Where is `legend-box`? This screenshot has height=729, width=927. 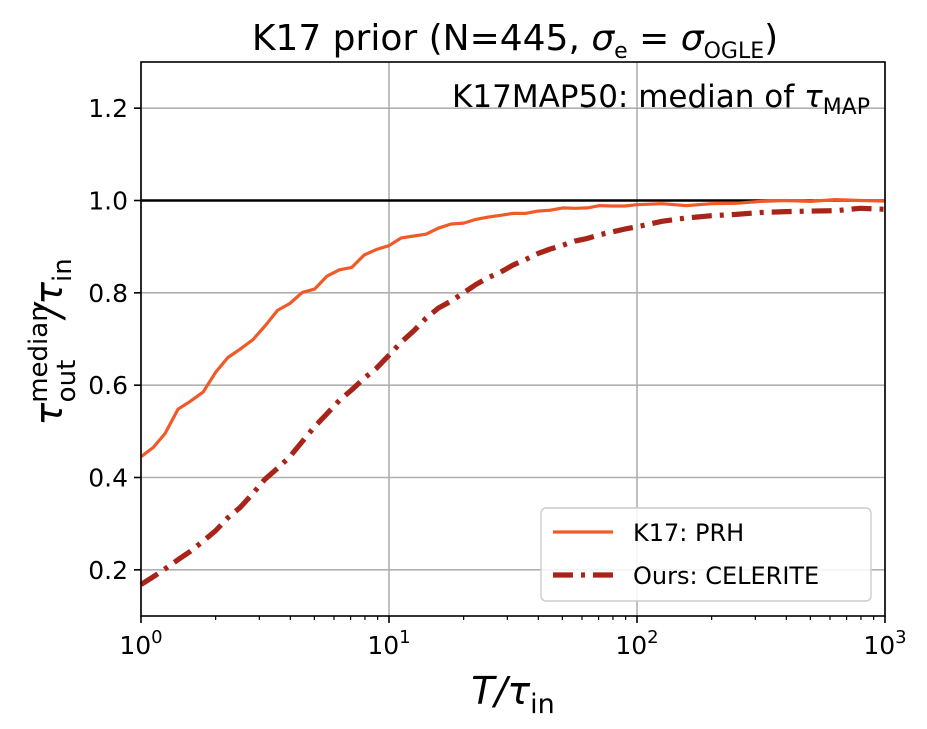 legend-box is located at coordinates (706, 554).